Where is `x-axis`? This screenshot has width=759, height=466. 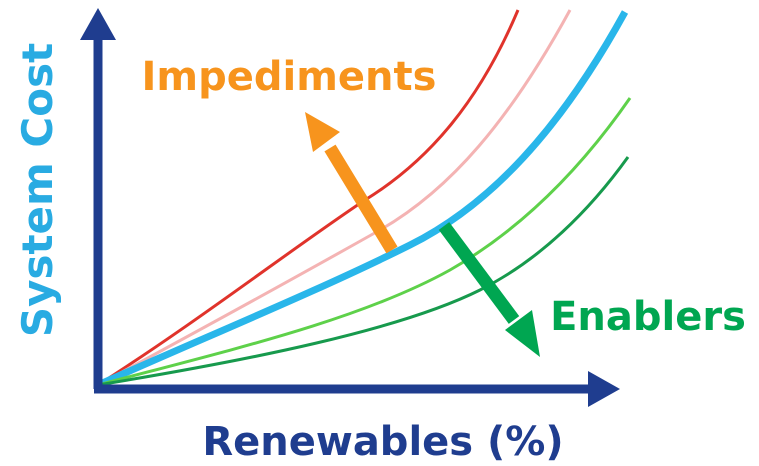 x-axis is located at coordinates (357, 389).